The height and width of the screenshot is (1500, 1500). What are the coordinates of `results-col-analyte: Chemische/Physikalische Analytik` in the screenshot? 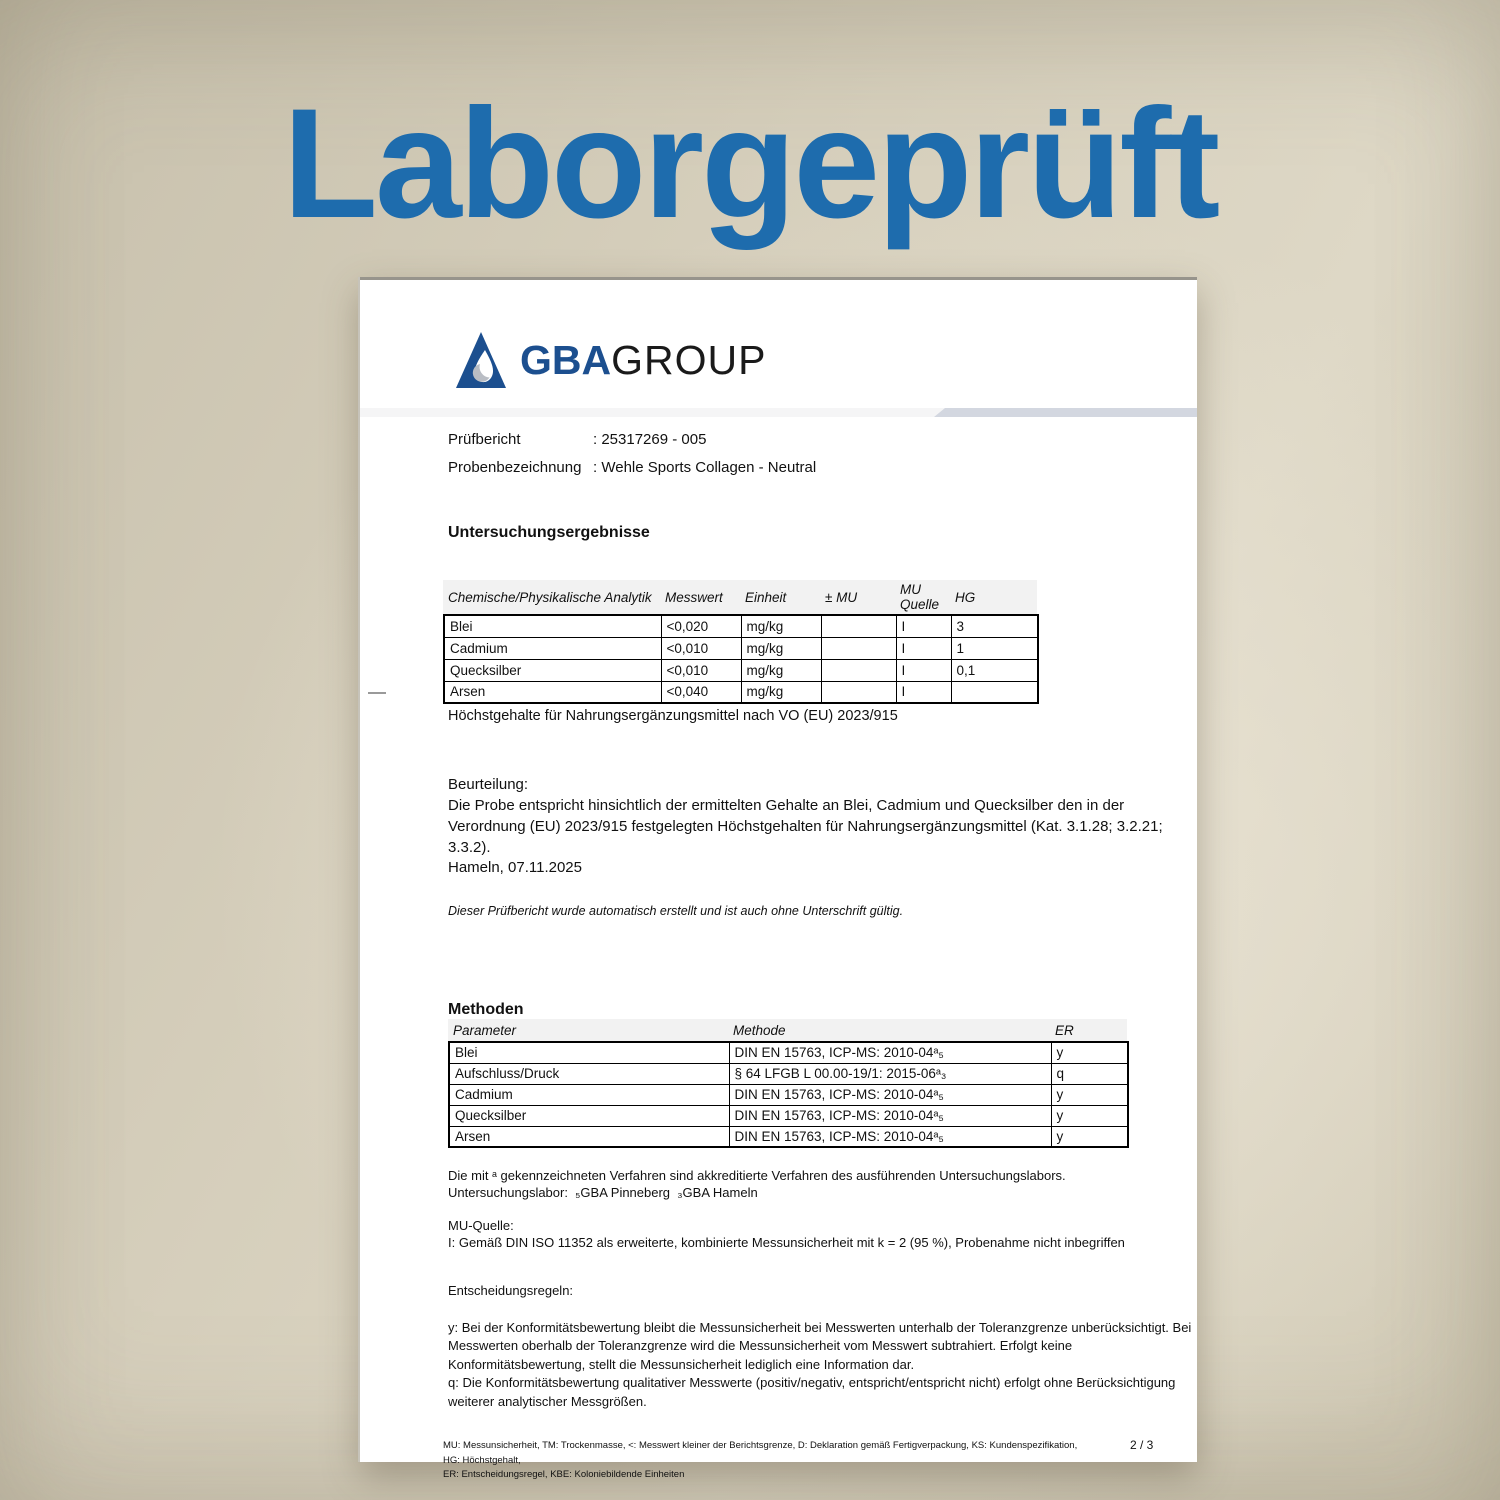 It's located at (550, 597).